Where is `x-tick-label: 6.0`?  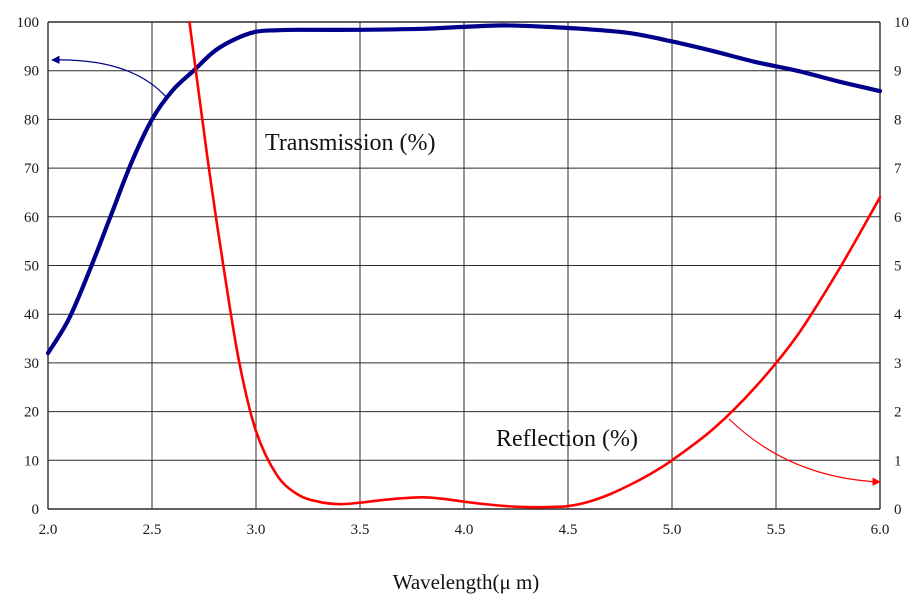 x-tick-label: 6.0 is located at coordinates (880, 530).